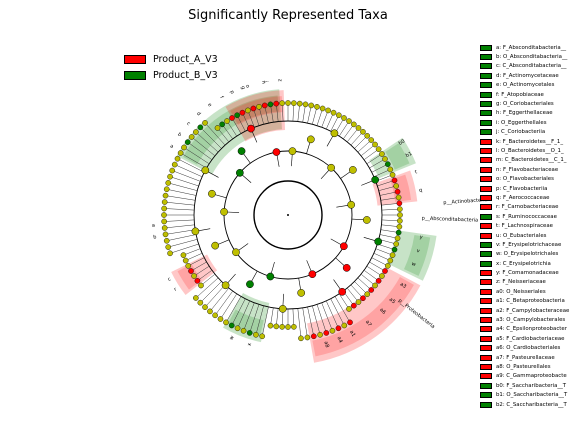  I want to click on side-legend-item: z: F_Neisseriaceae, so click(524, 282).